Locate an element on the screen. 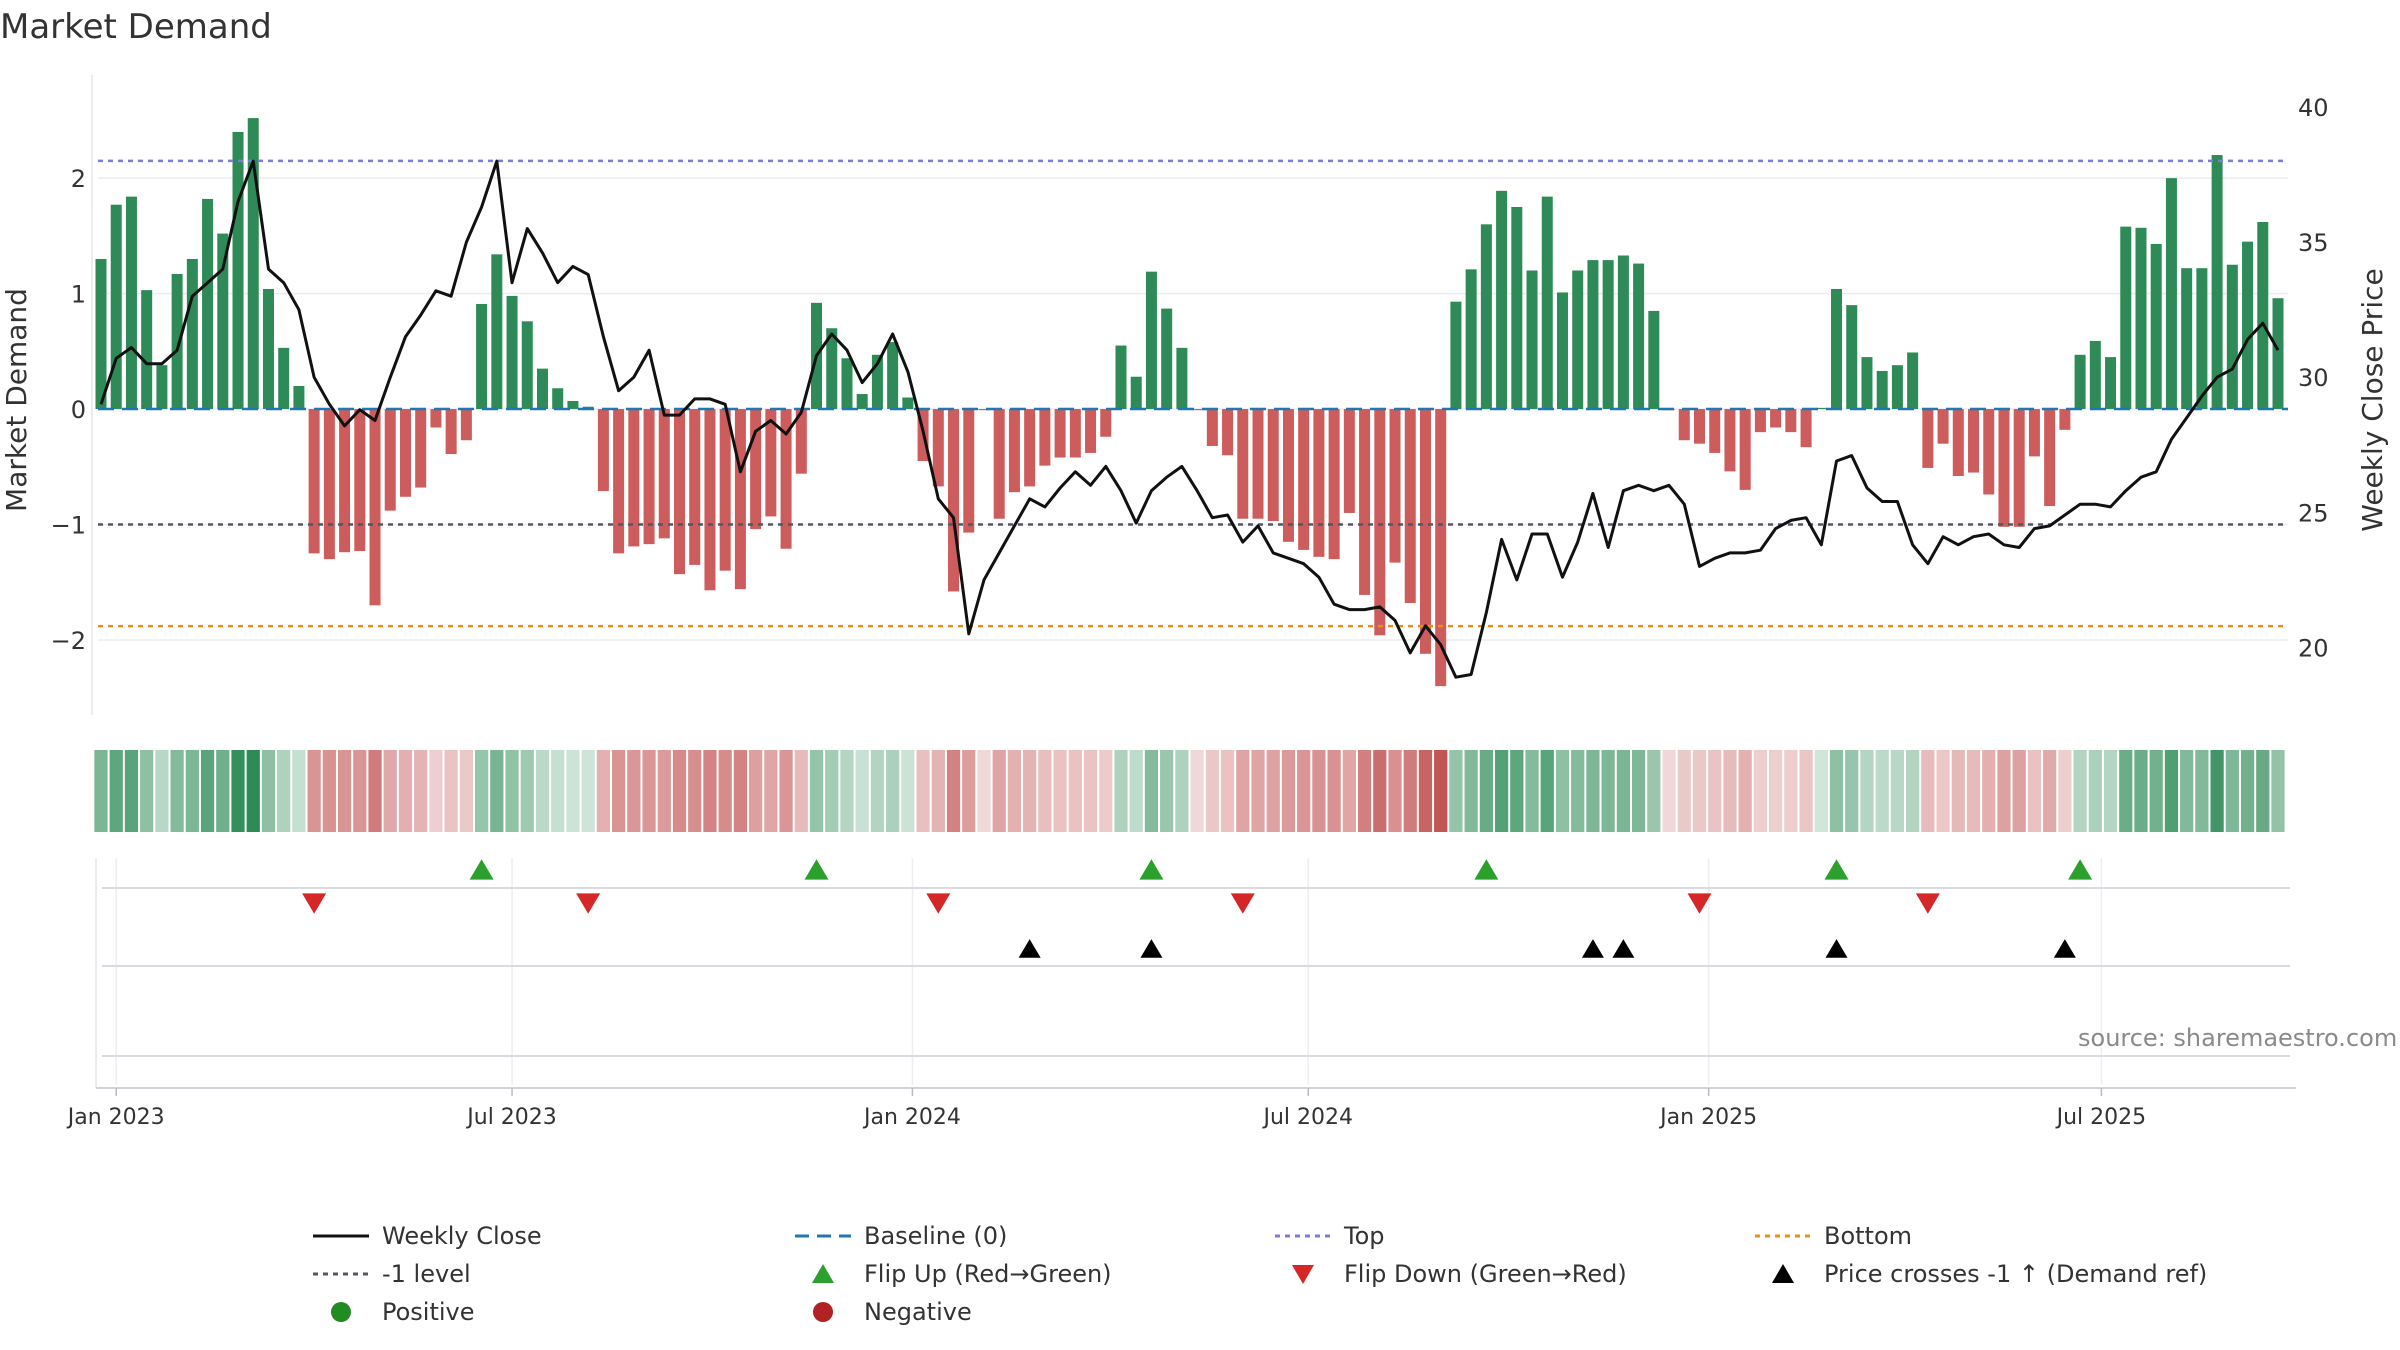 The height and width of the screenshot is (1350, 2400). x-tick-label: Jan 2024 is located at coordinates (911, 1117).